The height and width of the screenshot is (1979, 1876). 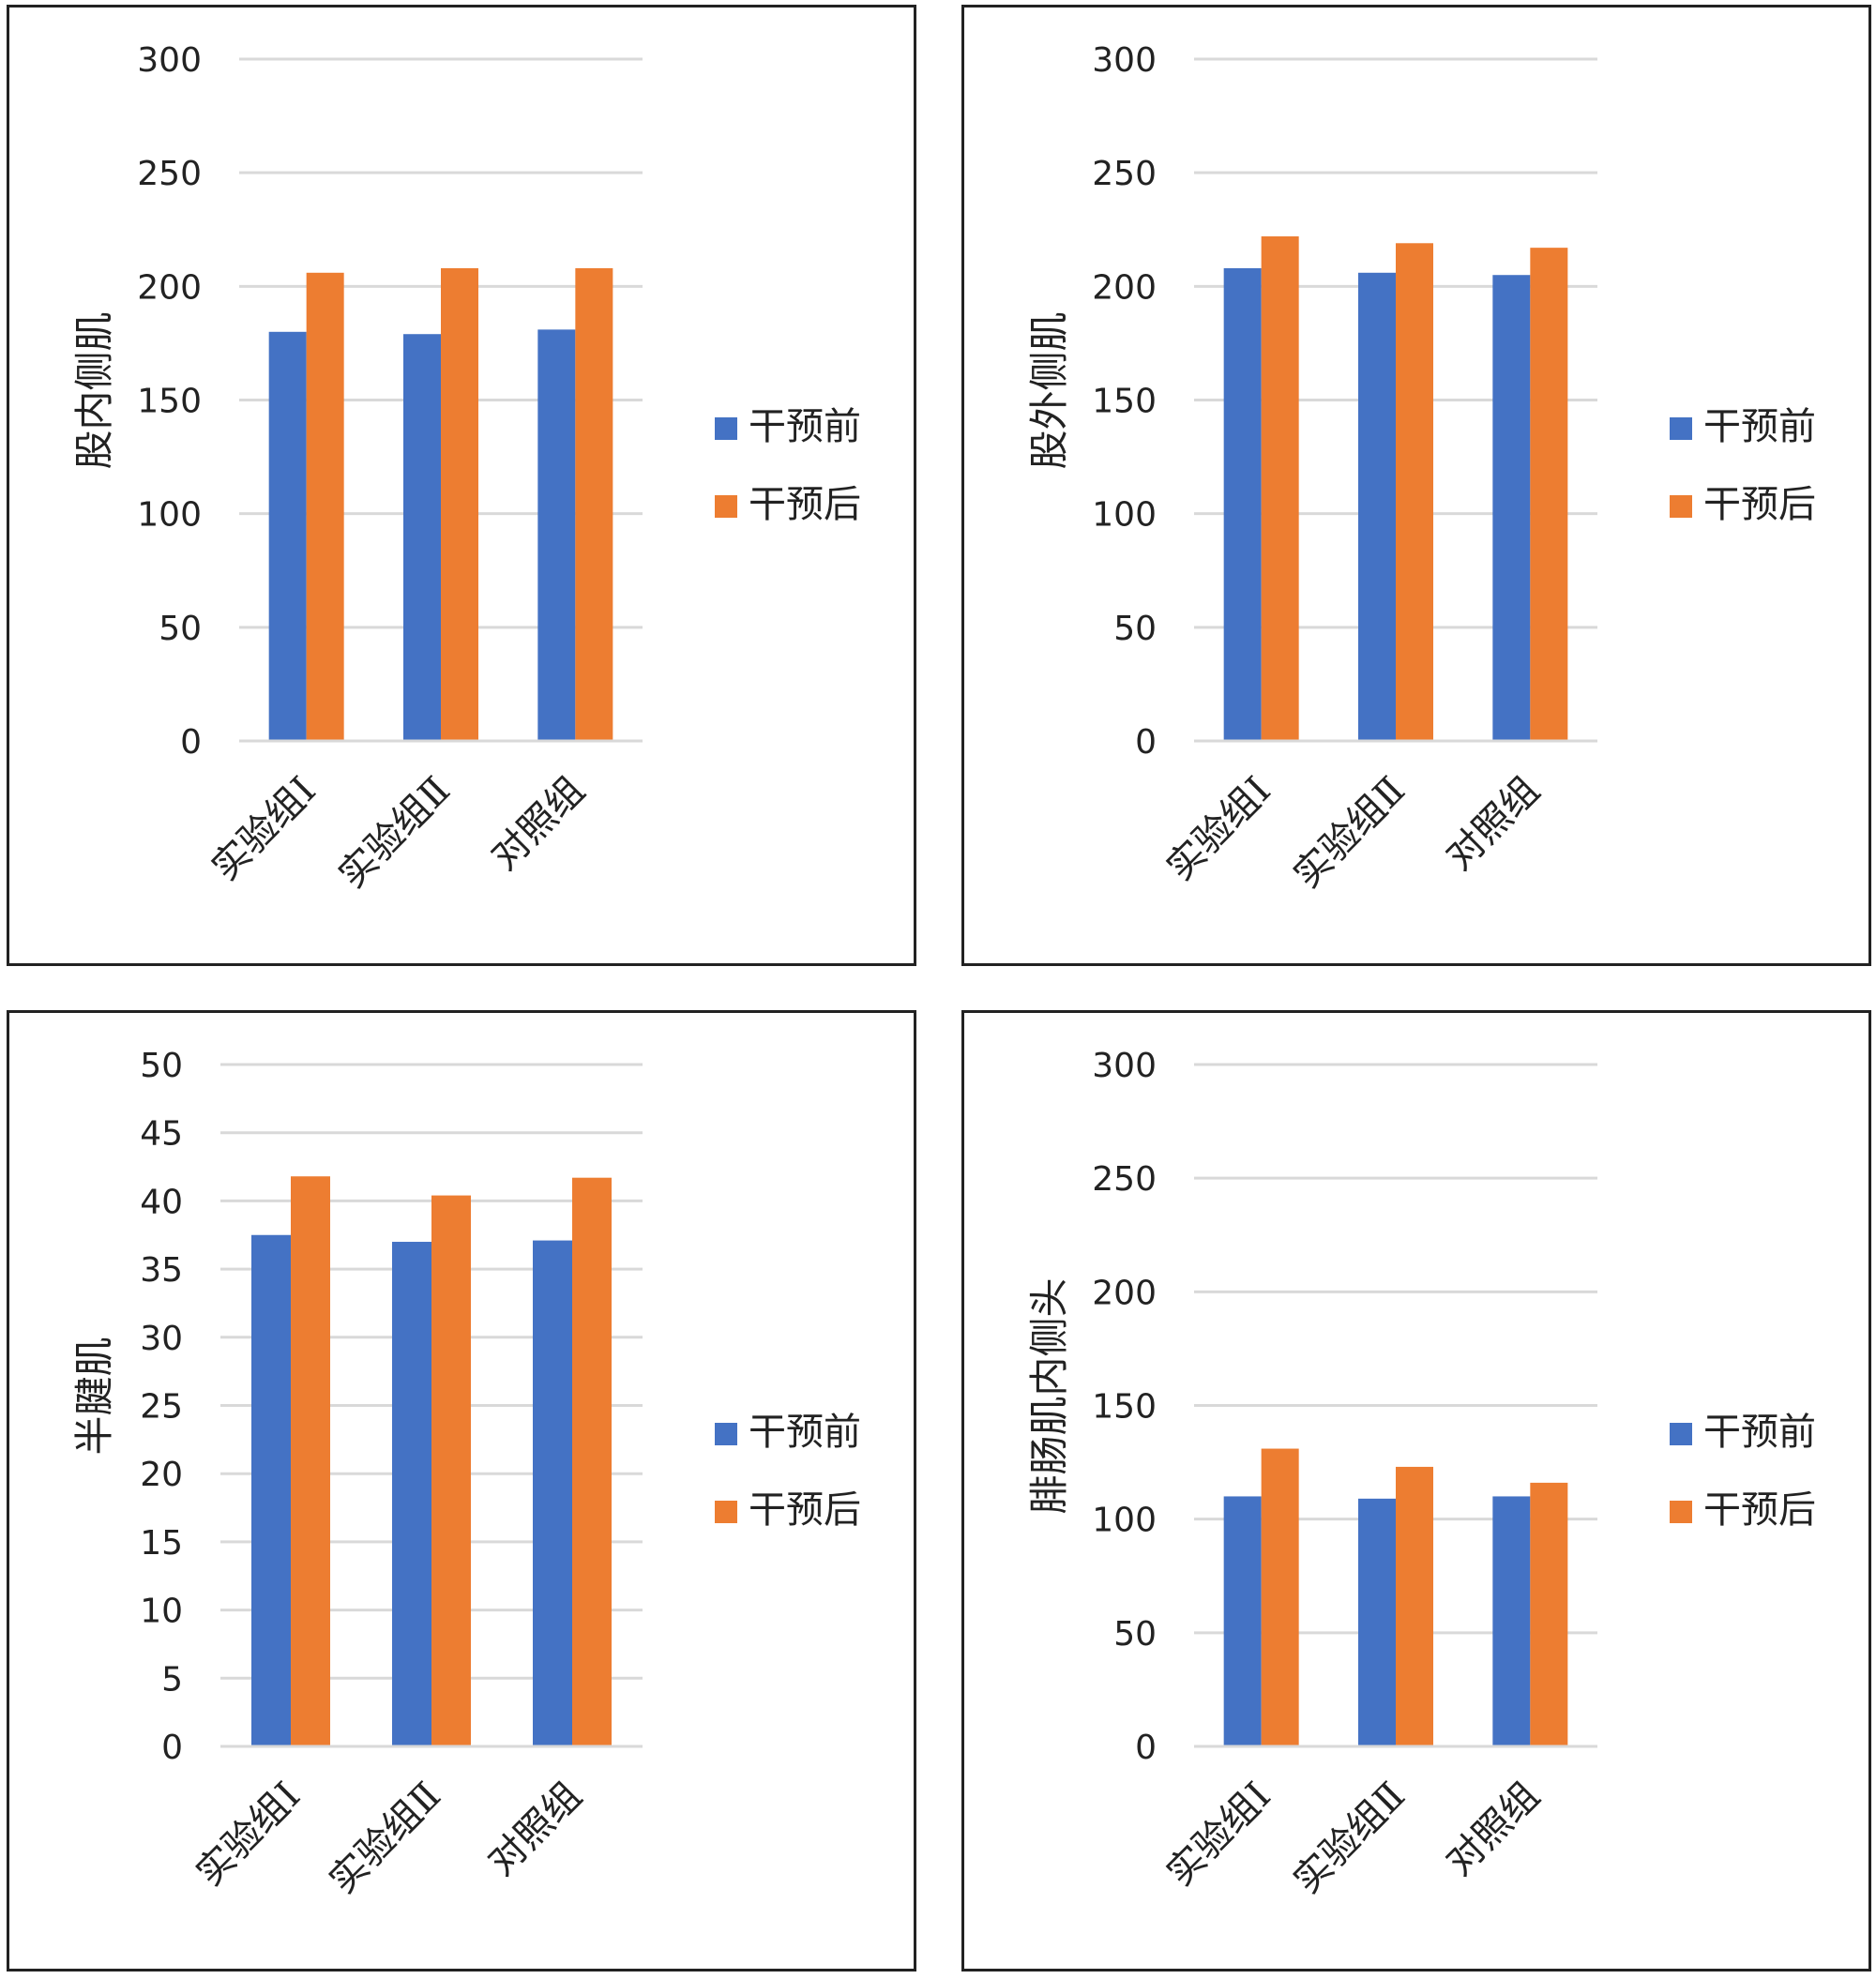 I want to click on y-tick-label: 35, so click(x=161, y=1270).